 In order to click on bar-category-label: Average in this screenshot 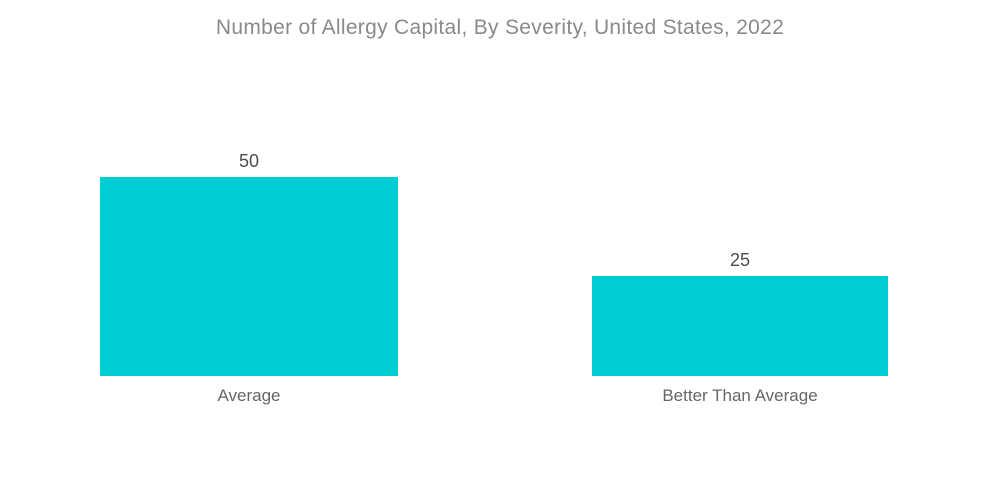, I will do `click(249, 395)`.